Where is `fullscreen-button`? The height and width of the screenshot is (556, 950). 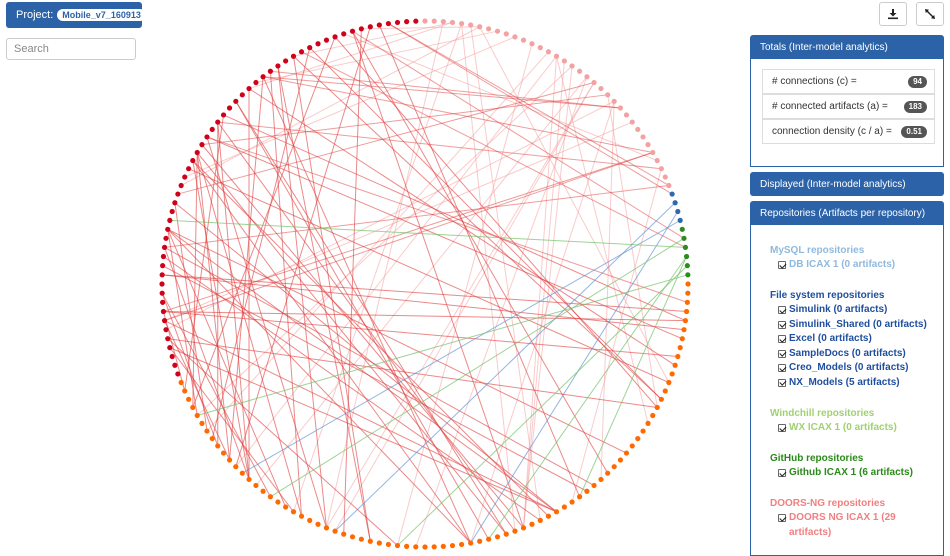
fullscreen-button is located at coordinates (930, 14).